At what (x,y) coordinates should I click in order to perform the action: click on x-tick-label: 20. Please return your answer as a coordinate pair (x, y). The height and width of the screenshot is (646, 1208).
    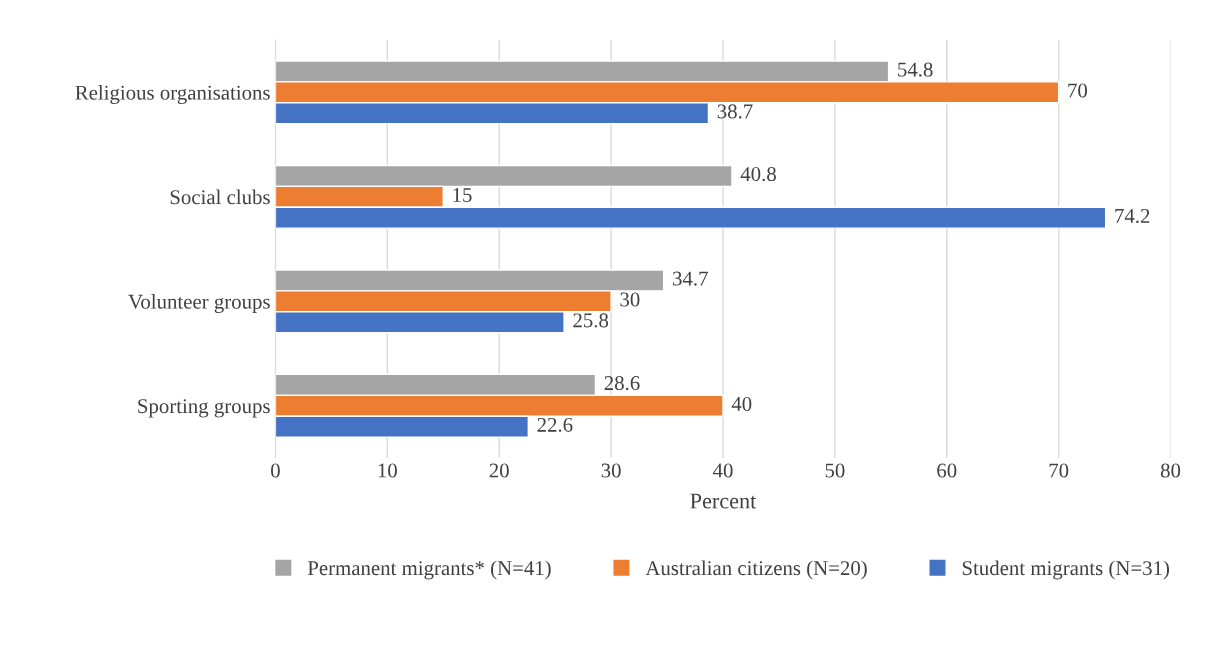
    Looking at the image, I should click on (499, 470).